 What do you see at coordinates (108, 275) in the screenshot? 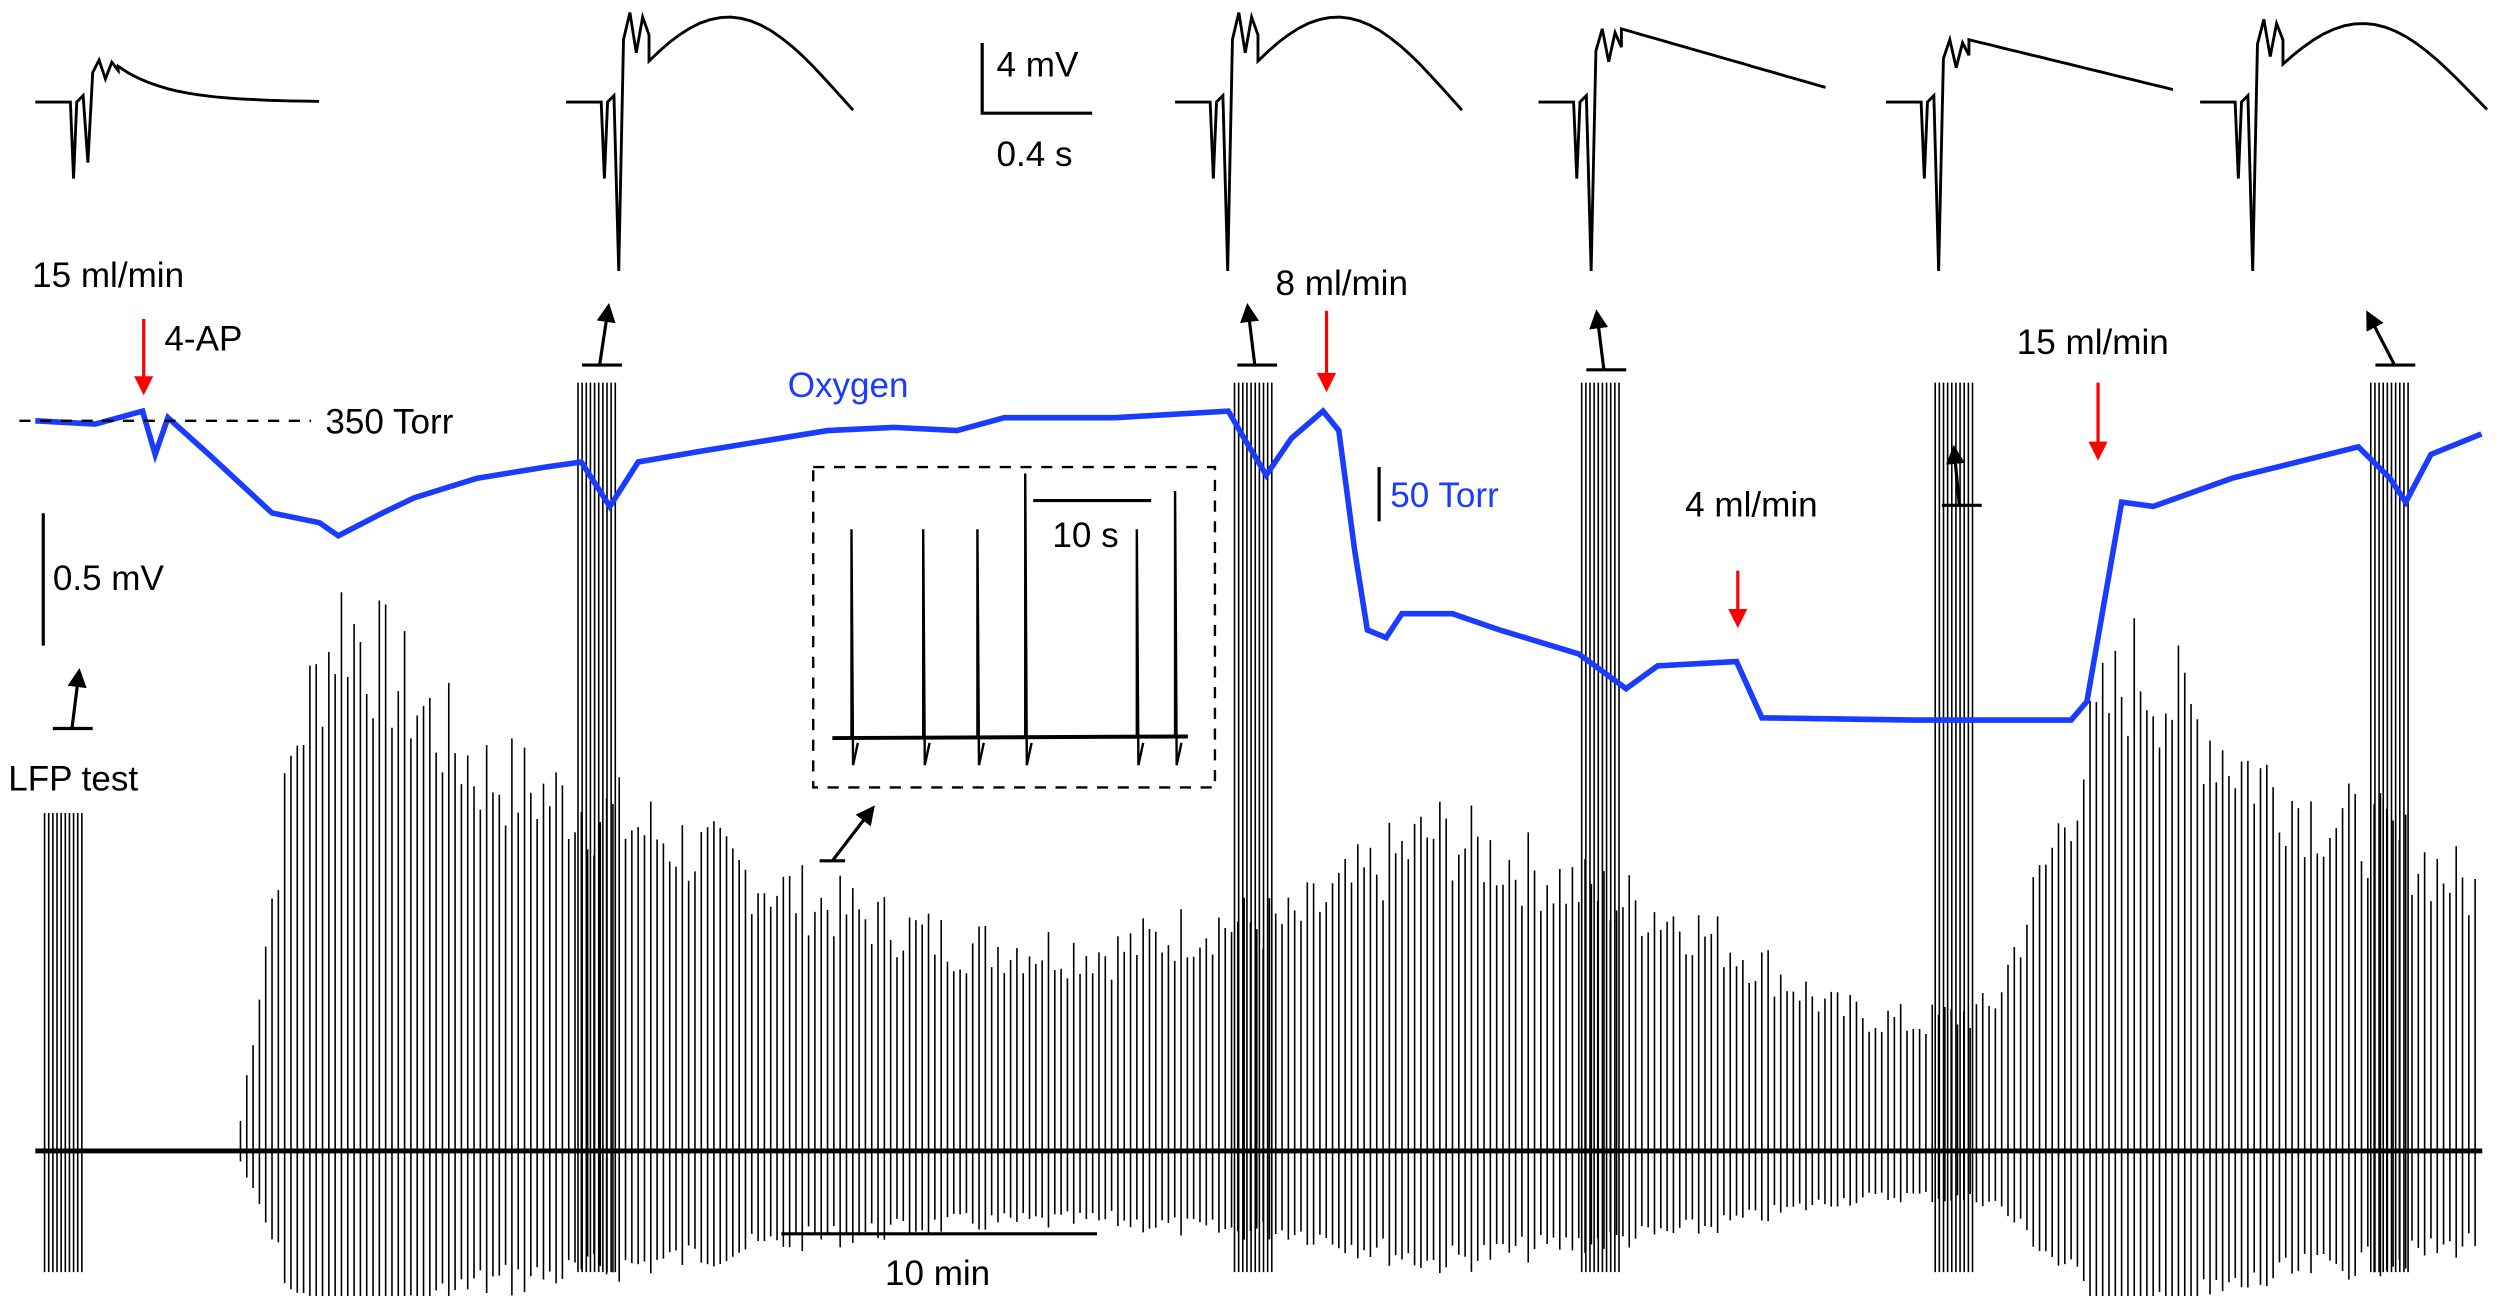
I see `flow-start-label: 15 ml/min` at bounding box center [108, 275].